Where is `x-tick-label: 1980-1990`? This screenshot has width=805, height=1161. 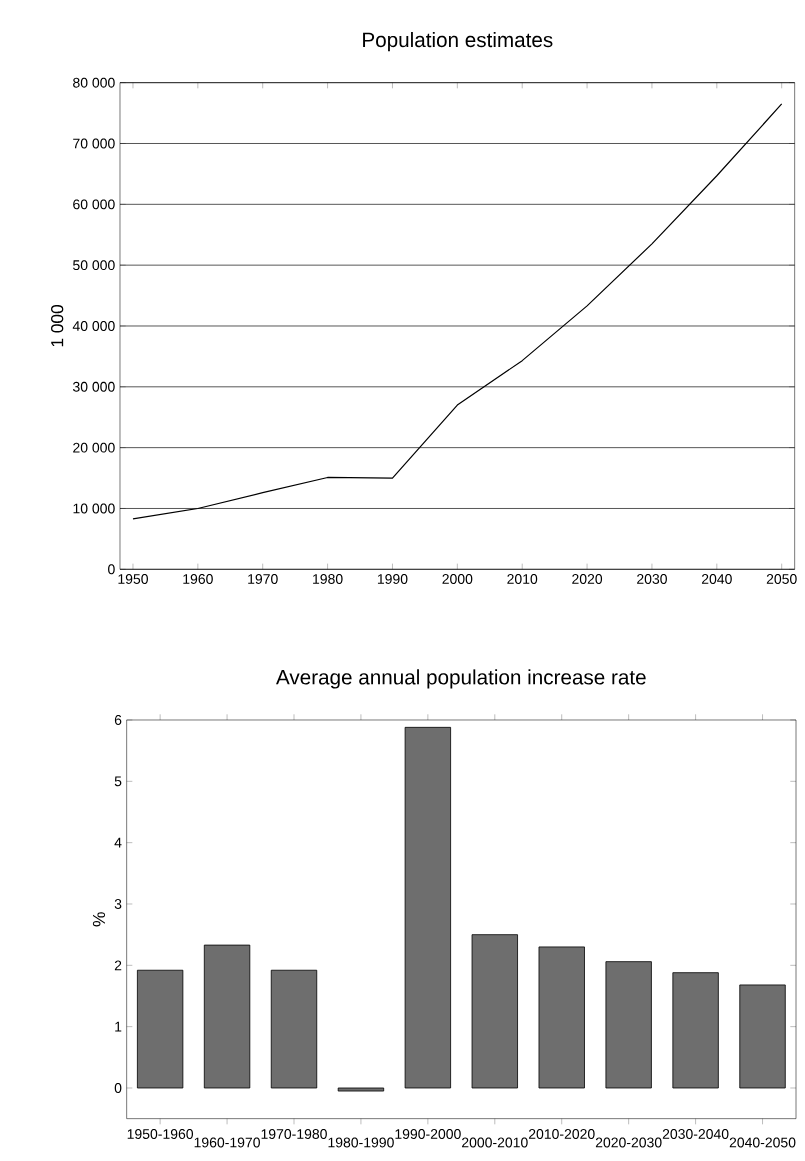 x-tick-label: 1980-1990 is located at coordinates (361, 1142).